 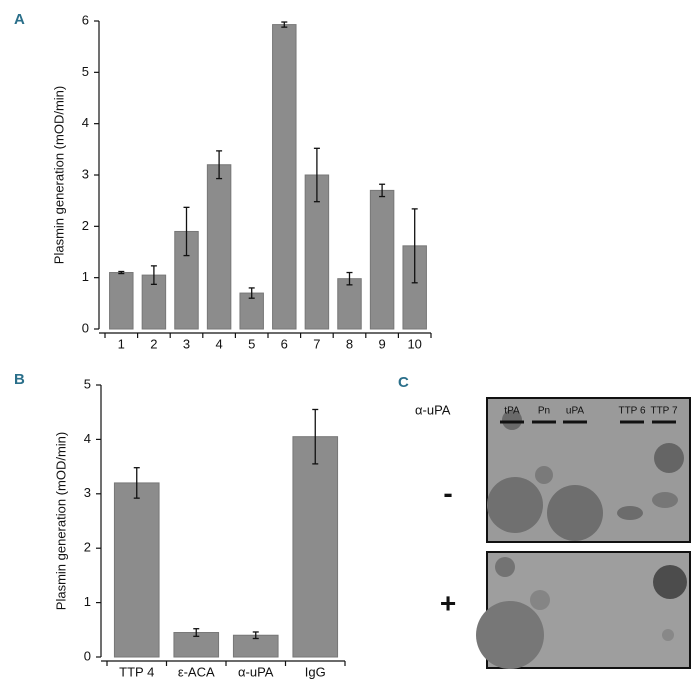 What do you see at coordinates (284, 343) in the screenshot?
I see `x-tick-label: 6` at bounding box center [284, 343].